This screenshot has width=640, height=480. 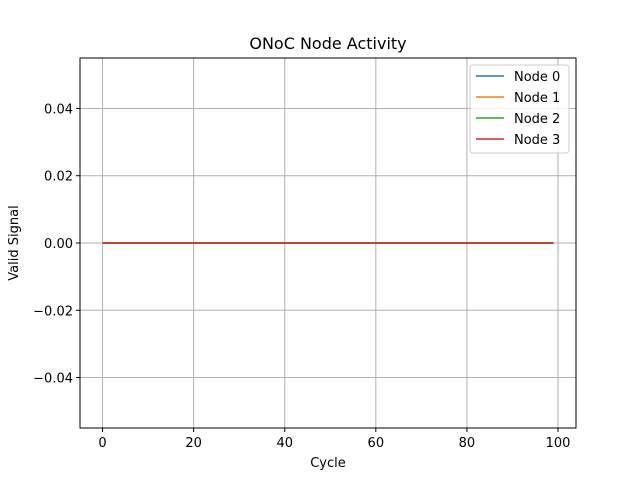 I want to click on legend-label-node-0: Node 0, so click(x=537, y=77).